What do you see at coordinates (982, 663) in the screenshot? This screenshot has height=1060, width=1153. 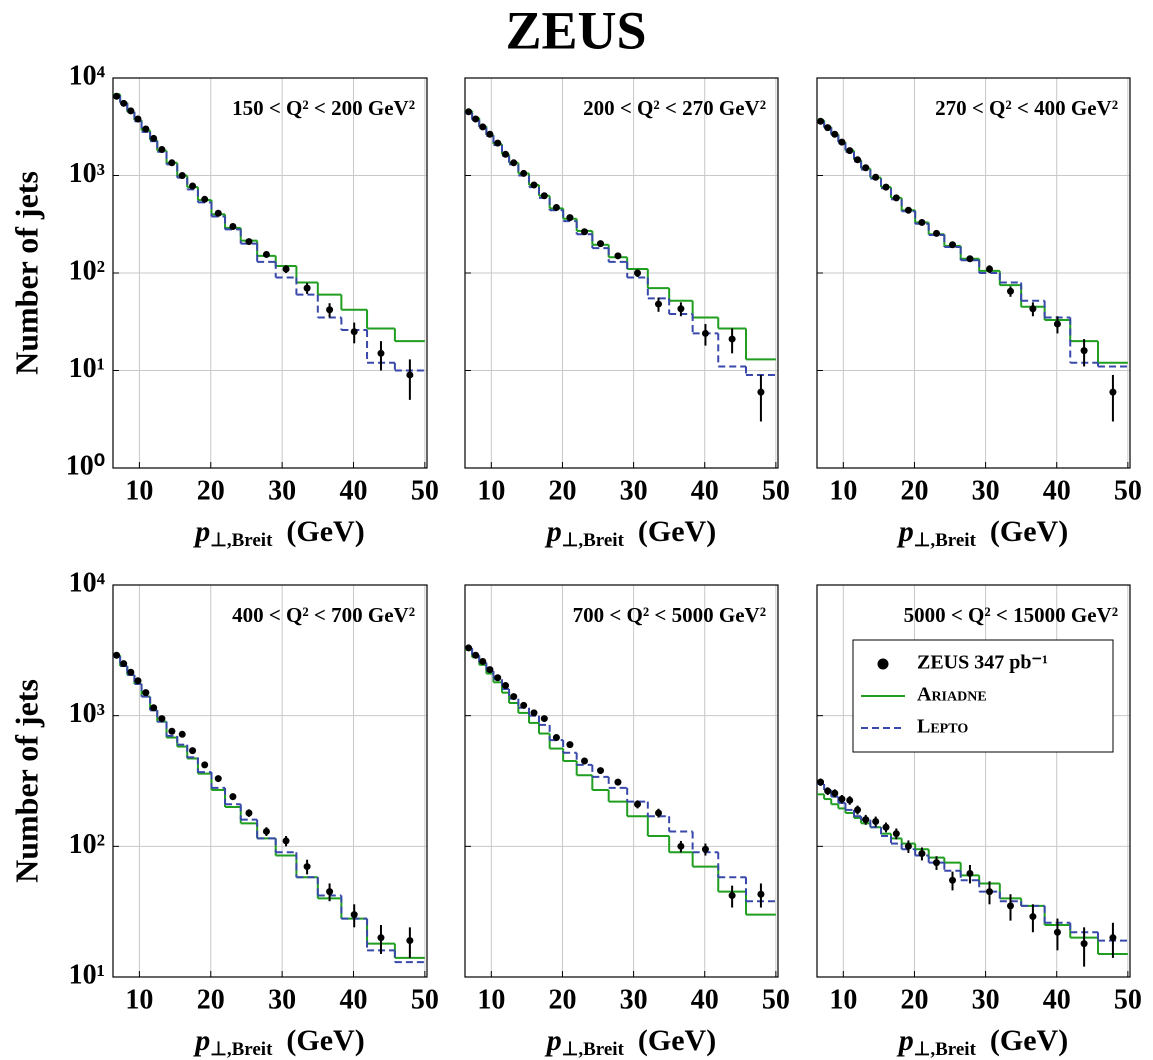 I see `legend-label: ZEUS 347 pb⁻¹` at bounding box center [982, 663].